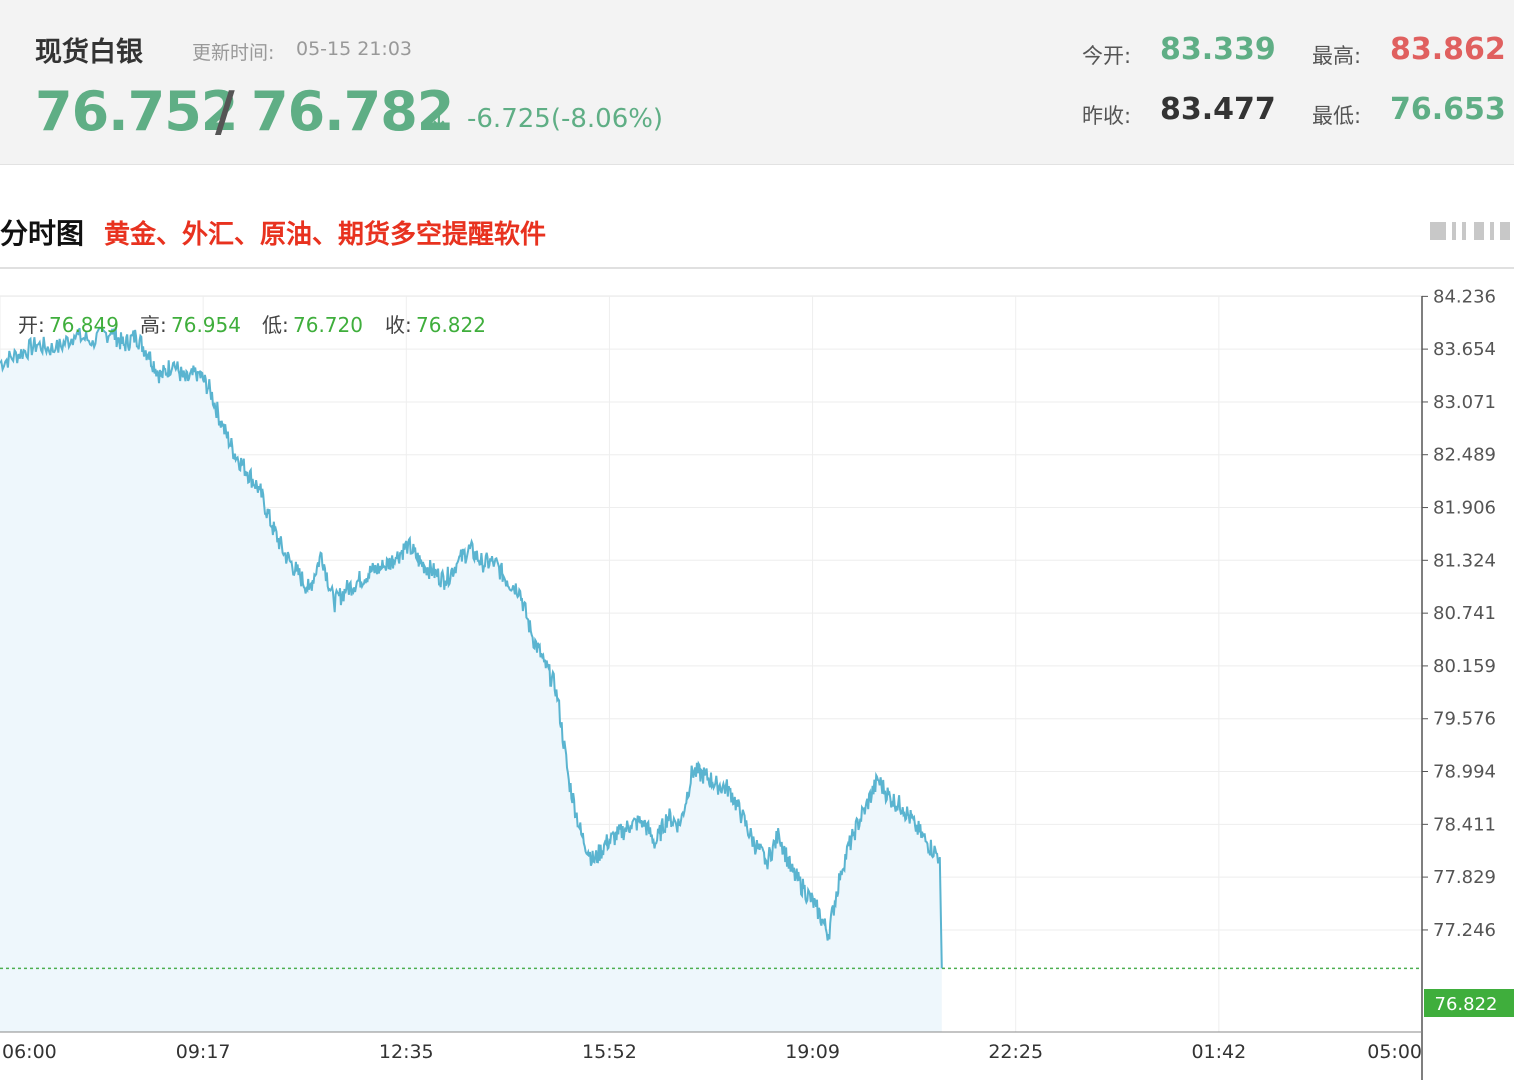 This screenshot has width=1514, height=1080. What do you see at coordinates (1218, 49) in the screenshot?
I see `open-value: 83.339` at bounding box center [1218, 49].